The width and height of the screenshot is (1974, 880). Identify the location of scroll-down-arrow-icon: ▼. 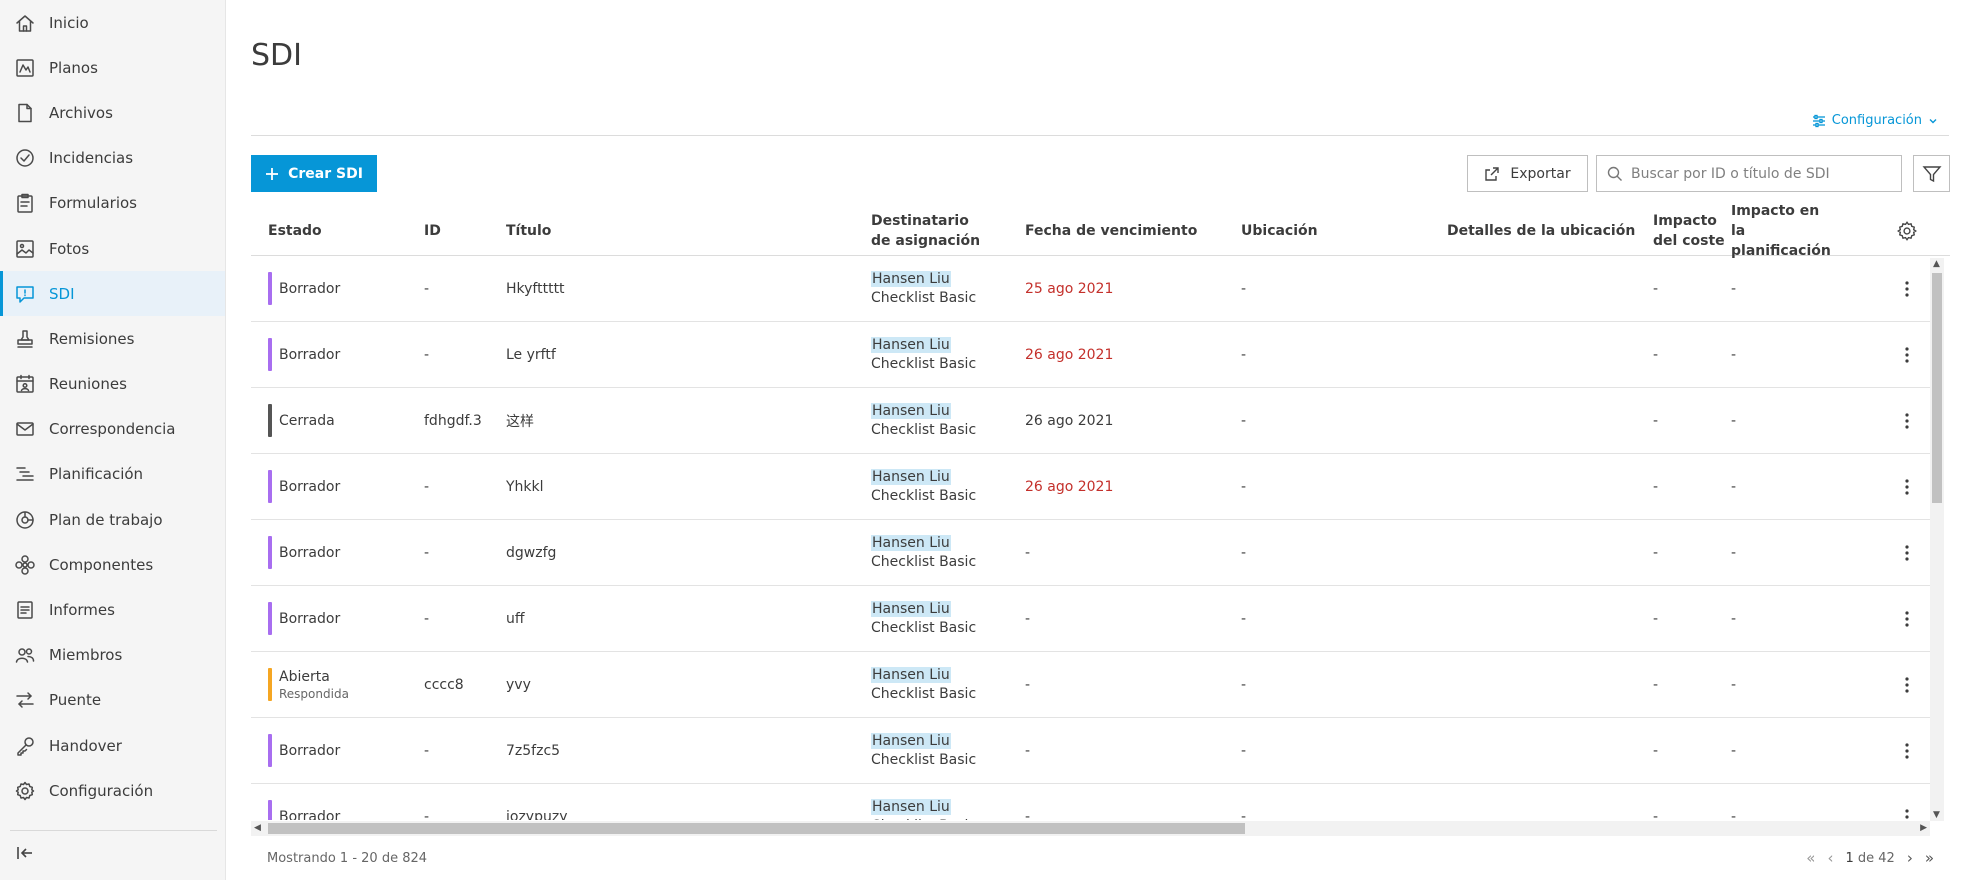
(1936, 815).